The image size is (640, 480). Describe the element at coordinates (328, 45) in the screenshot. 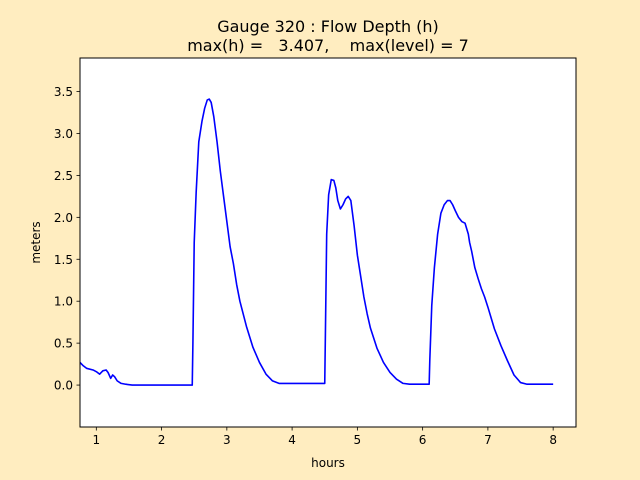

I see `chart-title-line-2: max(h) = 3.407, max(level) = 7` at that location.